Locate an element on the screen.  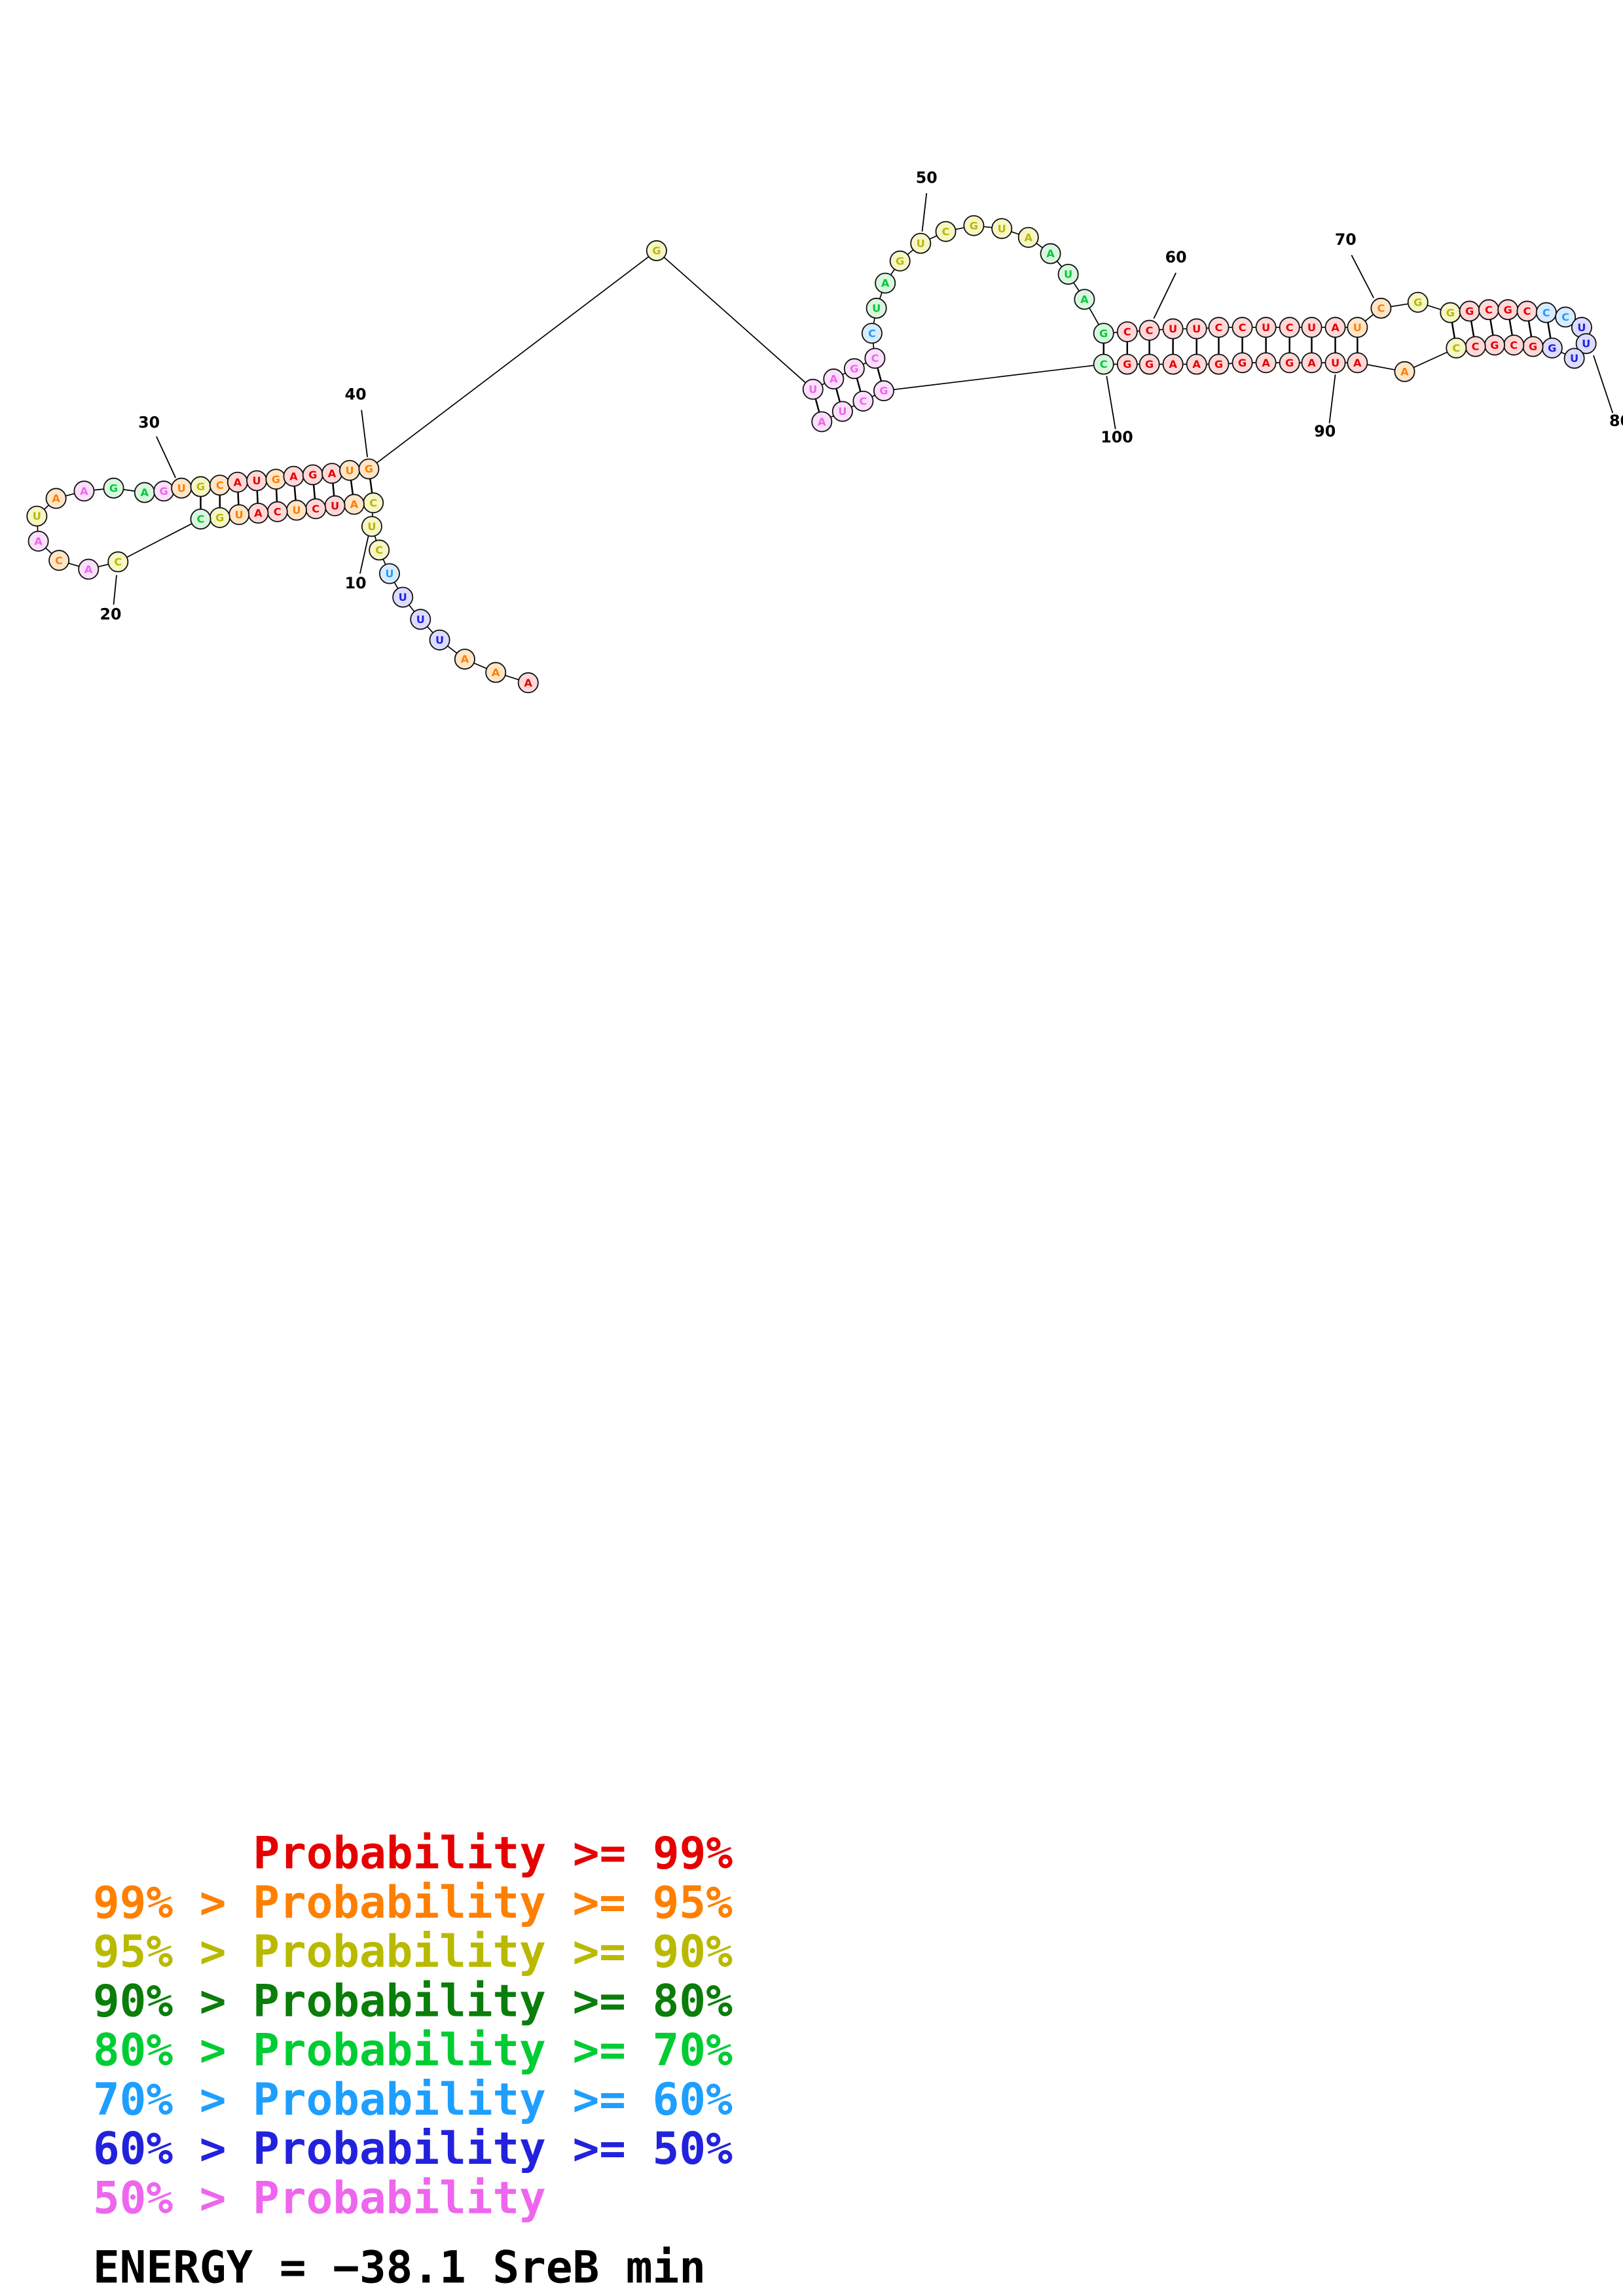
nucleotide-letter-43: A is located at coordinates (834, 379).